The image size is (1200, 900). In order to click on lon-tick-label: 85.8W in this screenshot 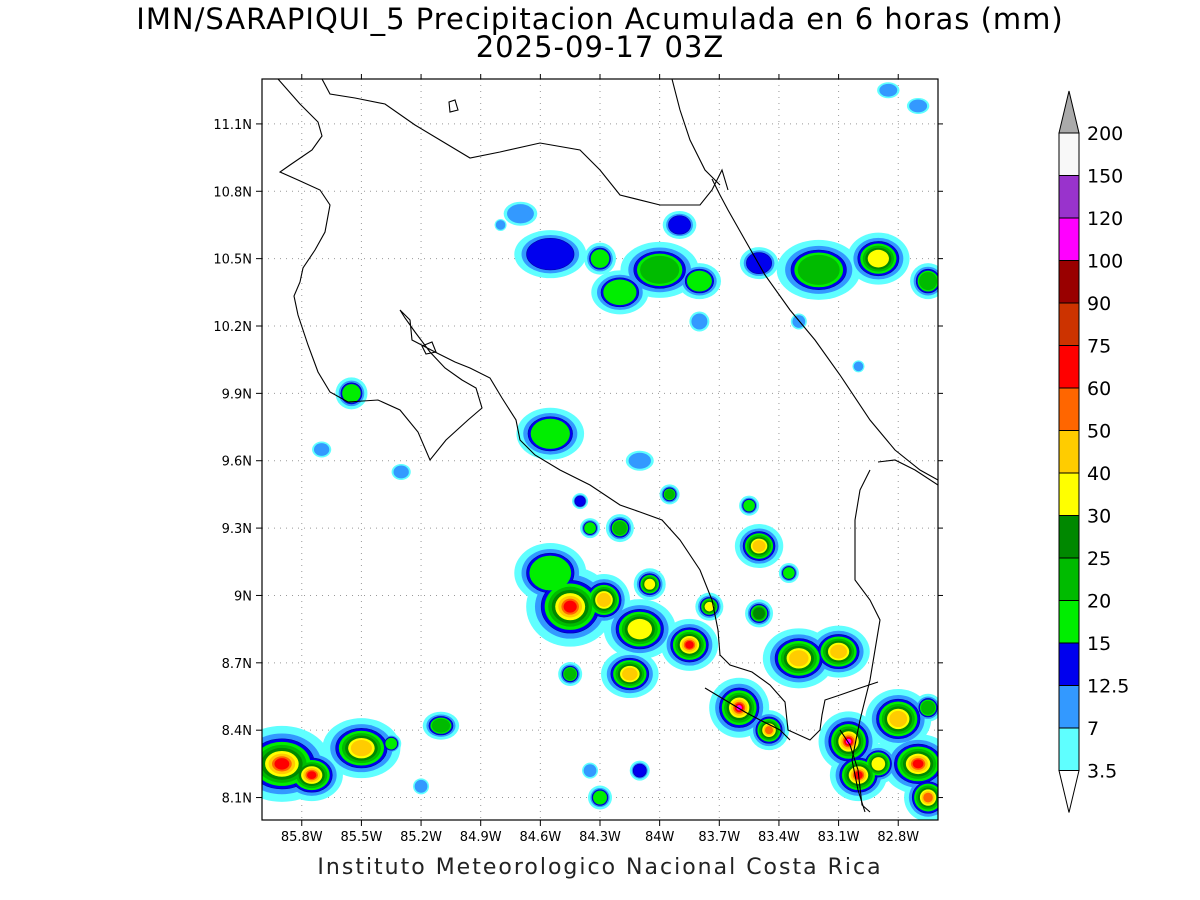, I will do `click(302, 837)`.